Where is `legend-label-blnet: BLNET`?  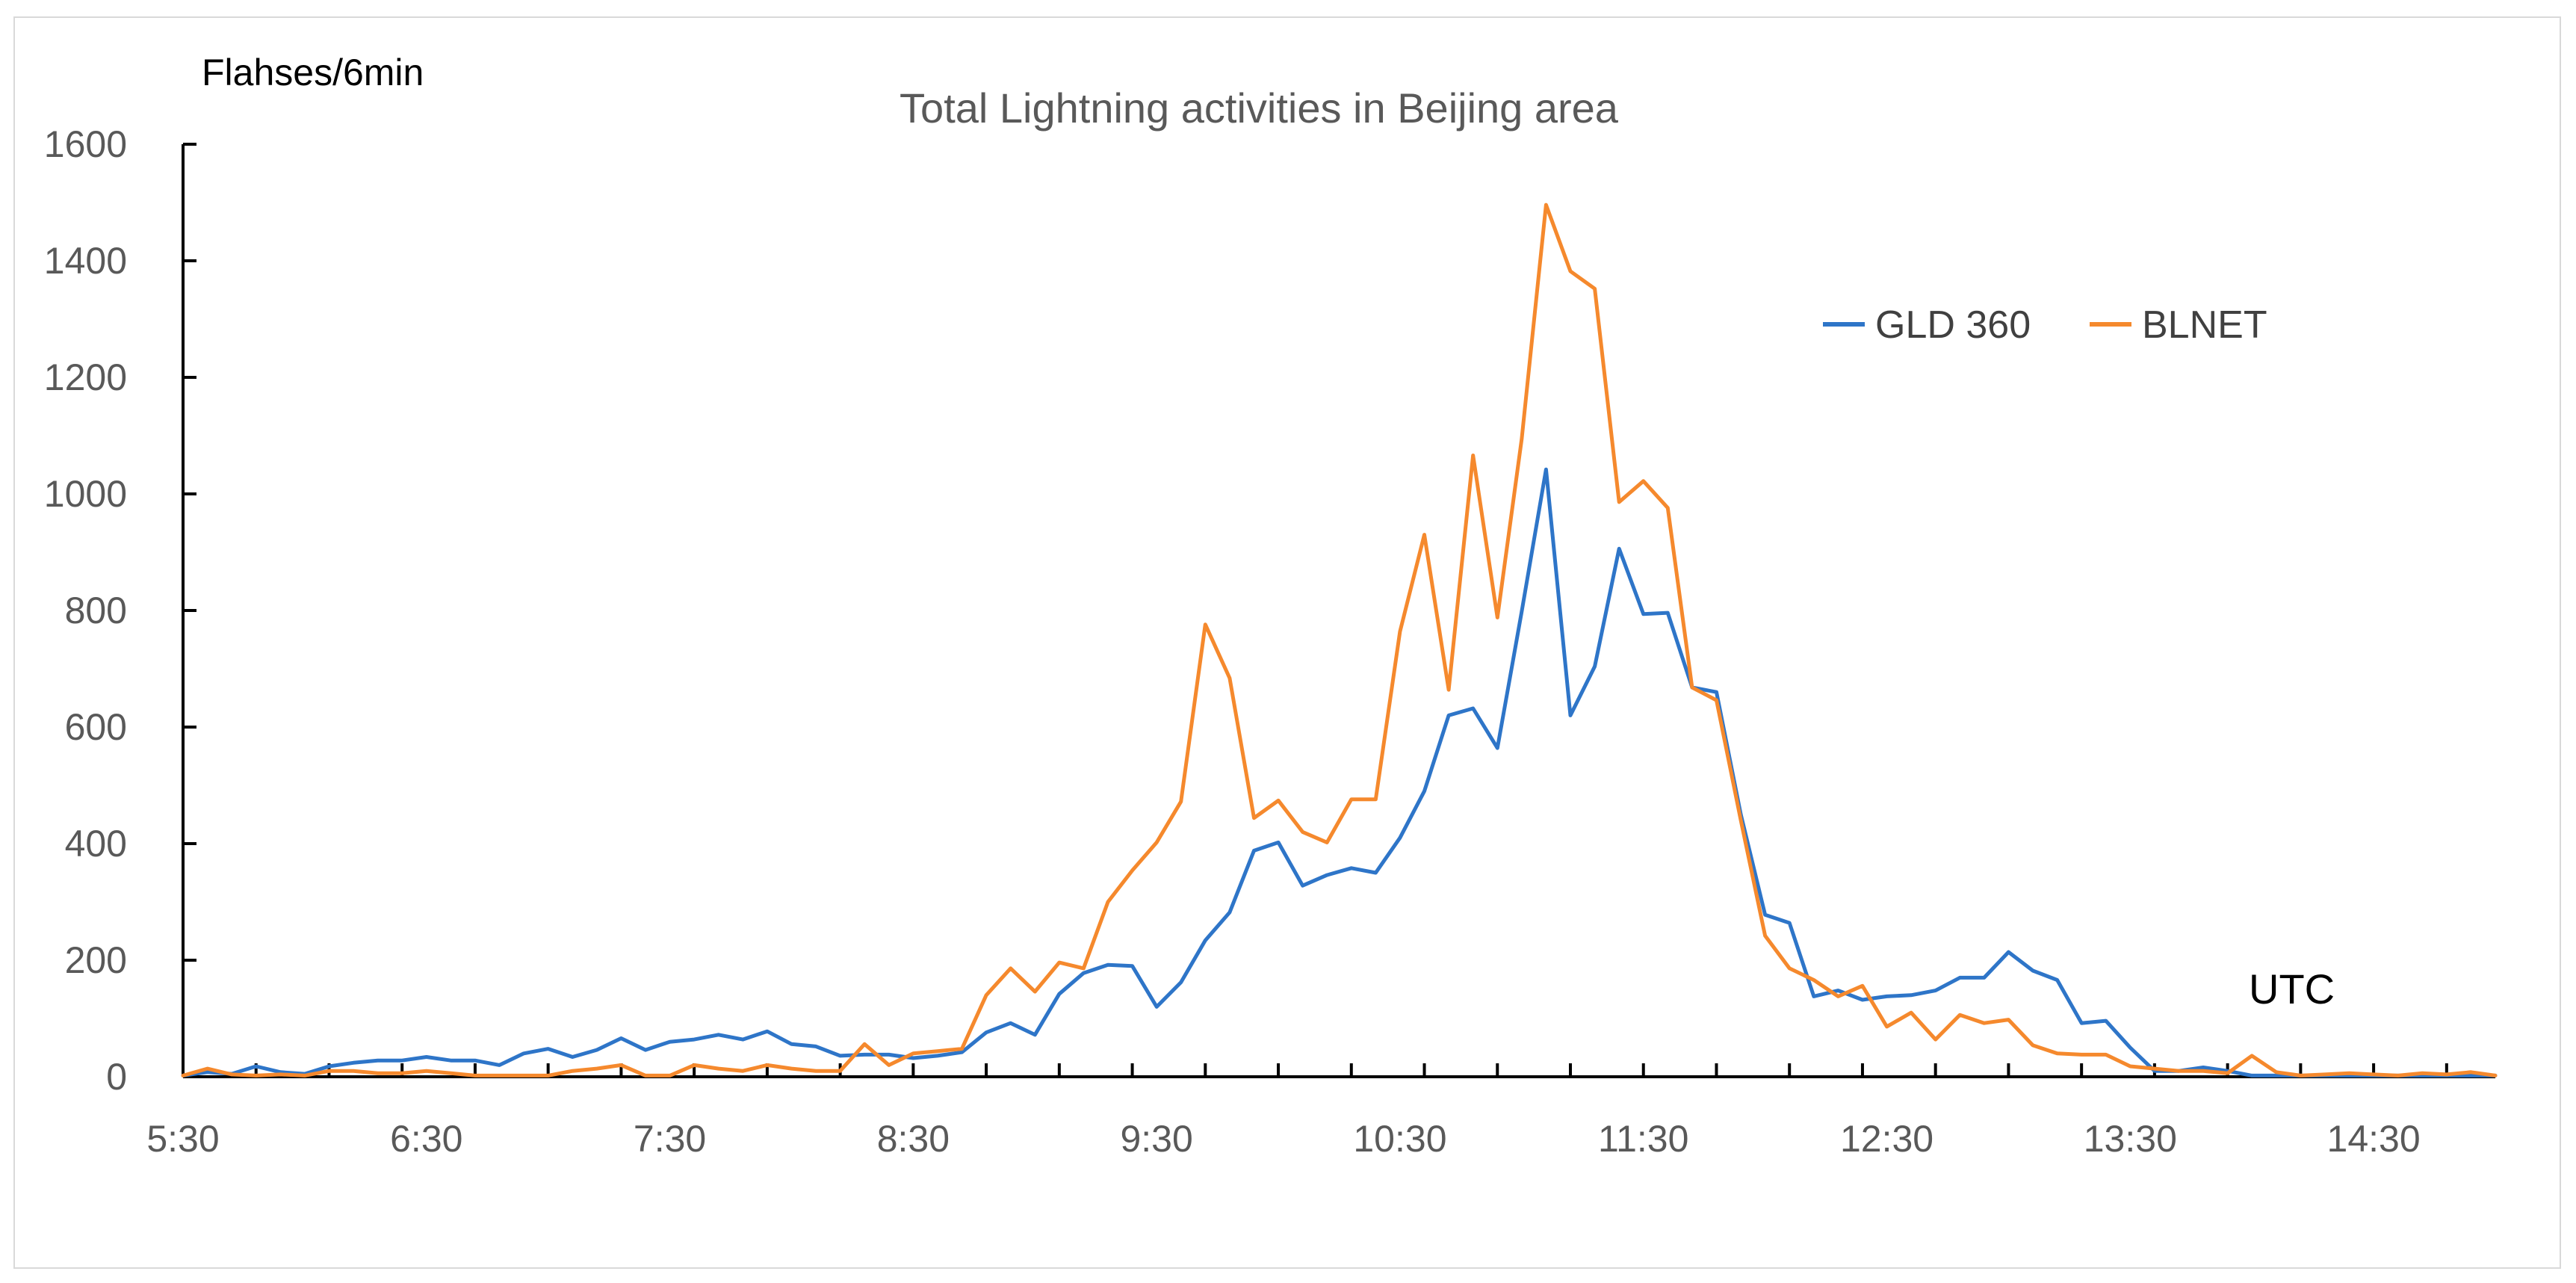 legend-label-blnet: BLNET is located at coordinates (2204, 325).